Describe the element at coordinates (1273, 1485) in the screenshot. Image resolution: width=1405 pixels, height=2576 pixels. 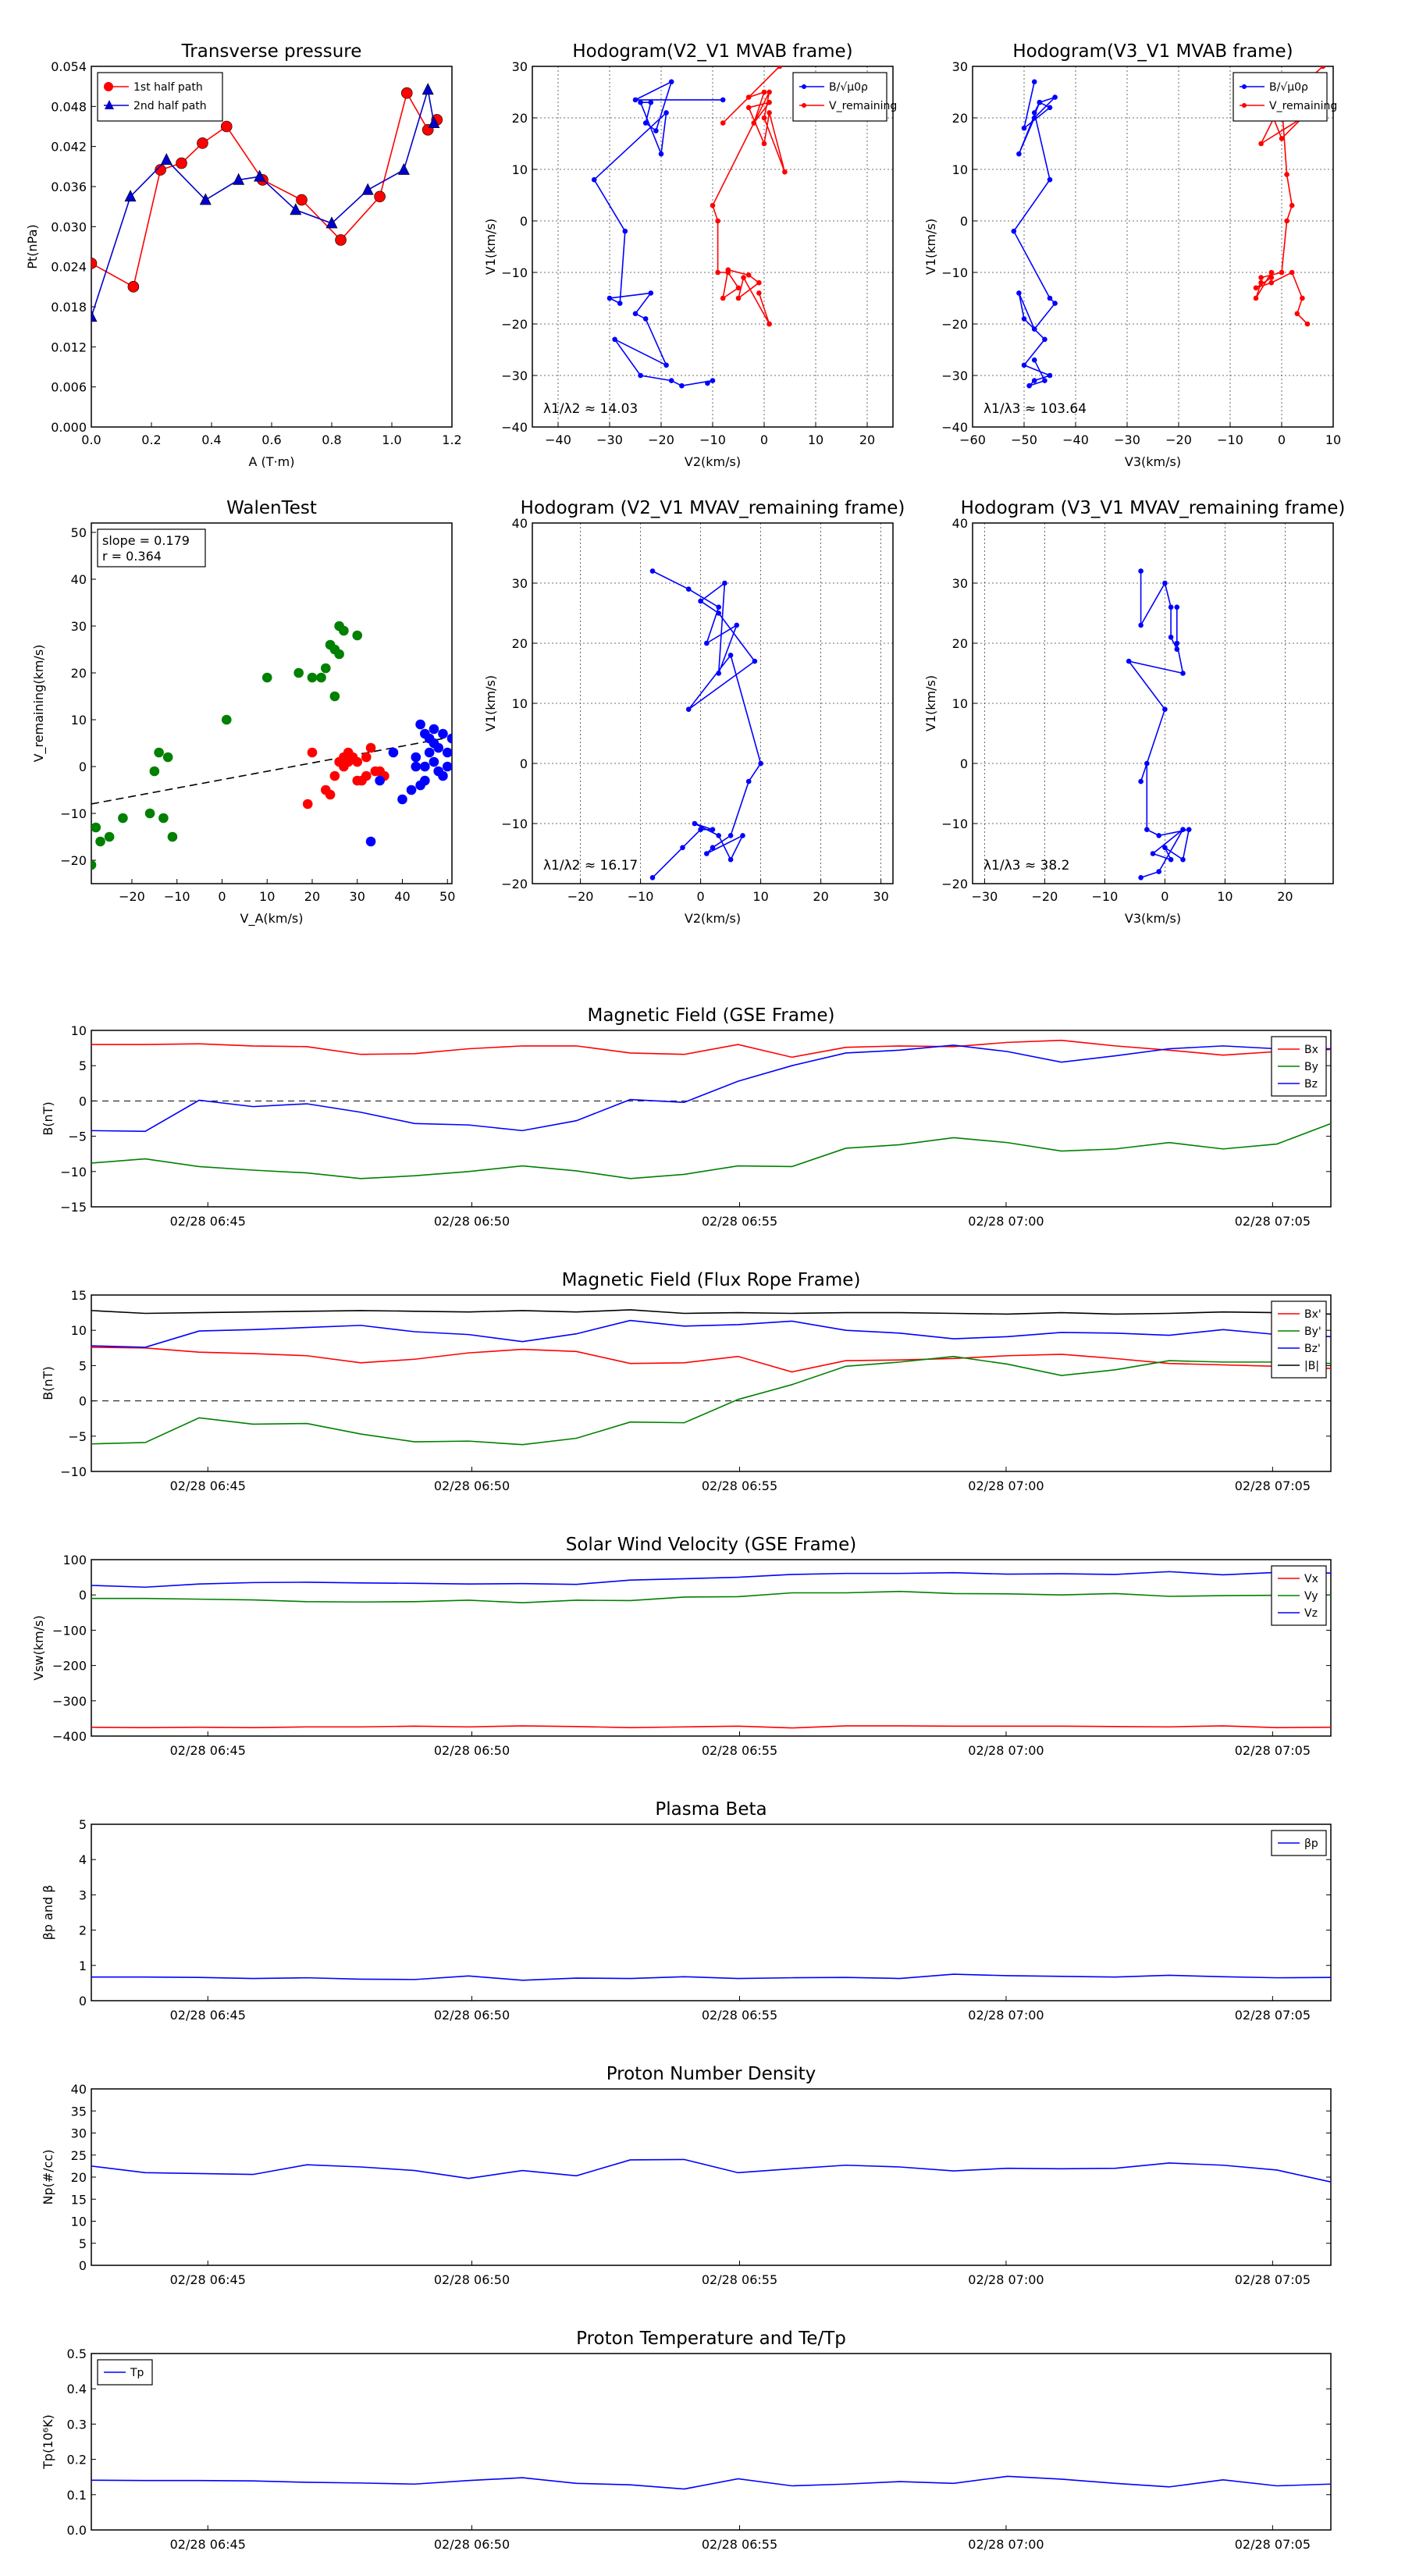
I see `x-tick-label: 02/28 07:05` at that location.